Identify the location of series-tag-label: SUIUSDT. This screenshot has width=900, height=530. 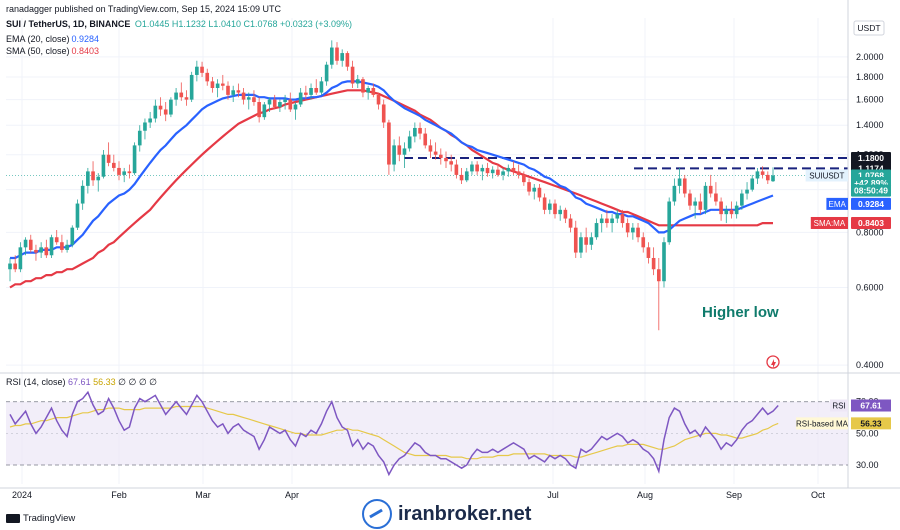
(826, 175).